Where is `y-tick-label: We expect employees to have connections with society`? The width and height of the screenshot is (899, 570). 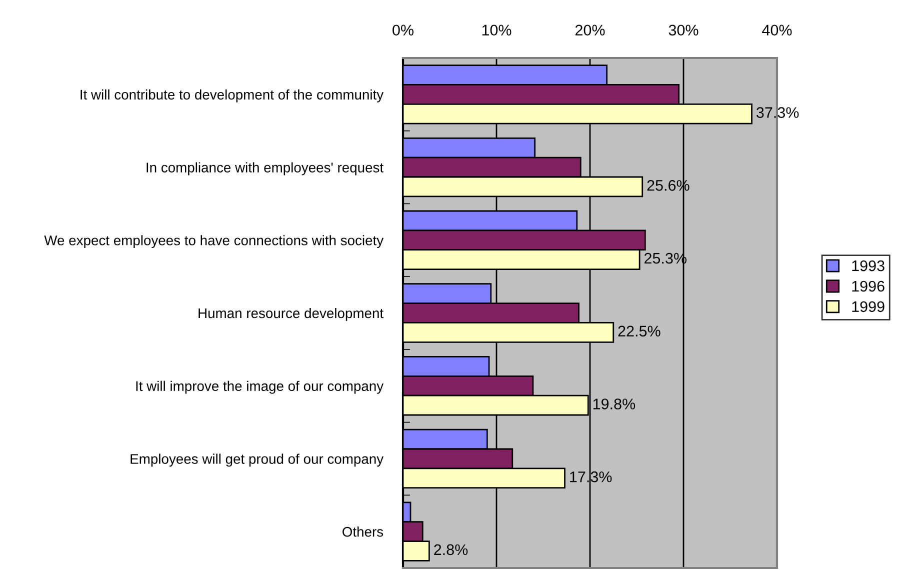 y-tick-label: We expect employees to have connections with society is located at coordinates (214, 241).